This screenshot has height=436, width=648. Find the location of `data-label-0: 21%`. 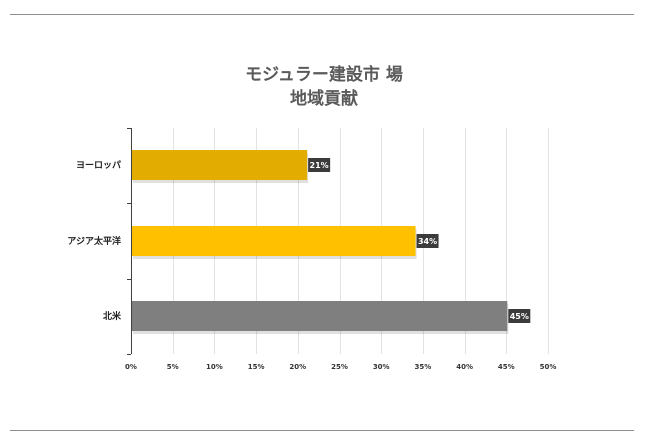

data-label-0: 21% is located at coordinates (319, 165).